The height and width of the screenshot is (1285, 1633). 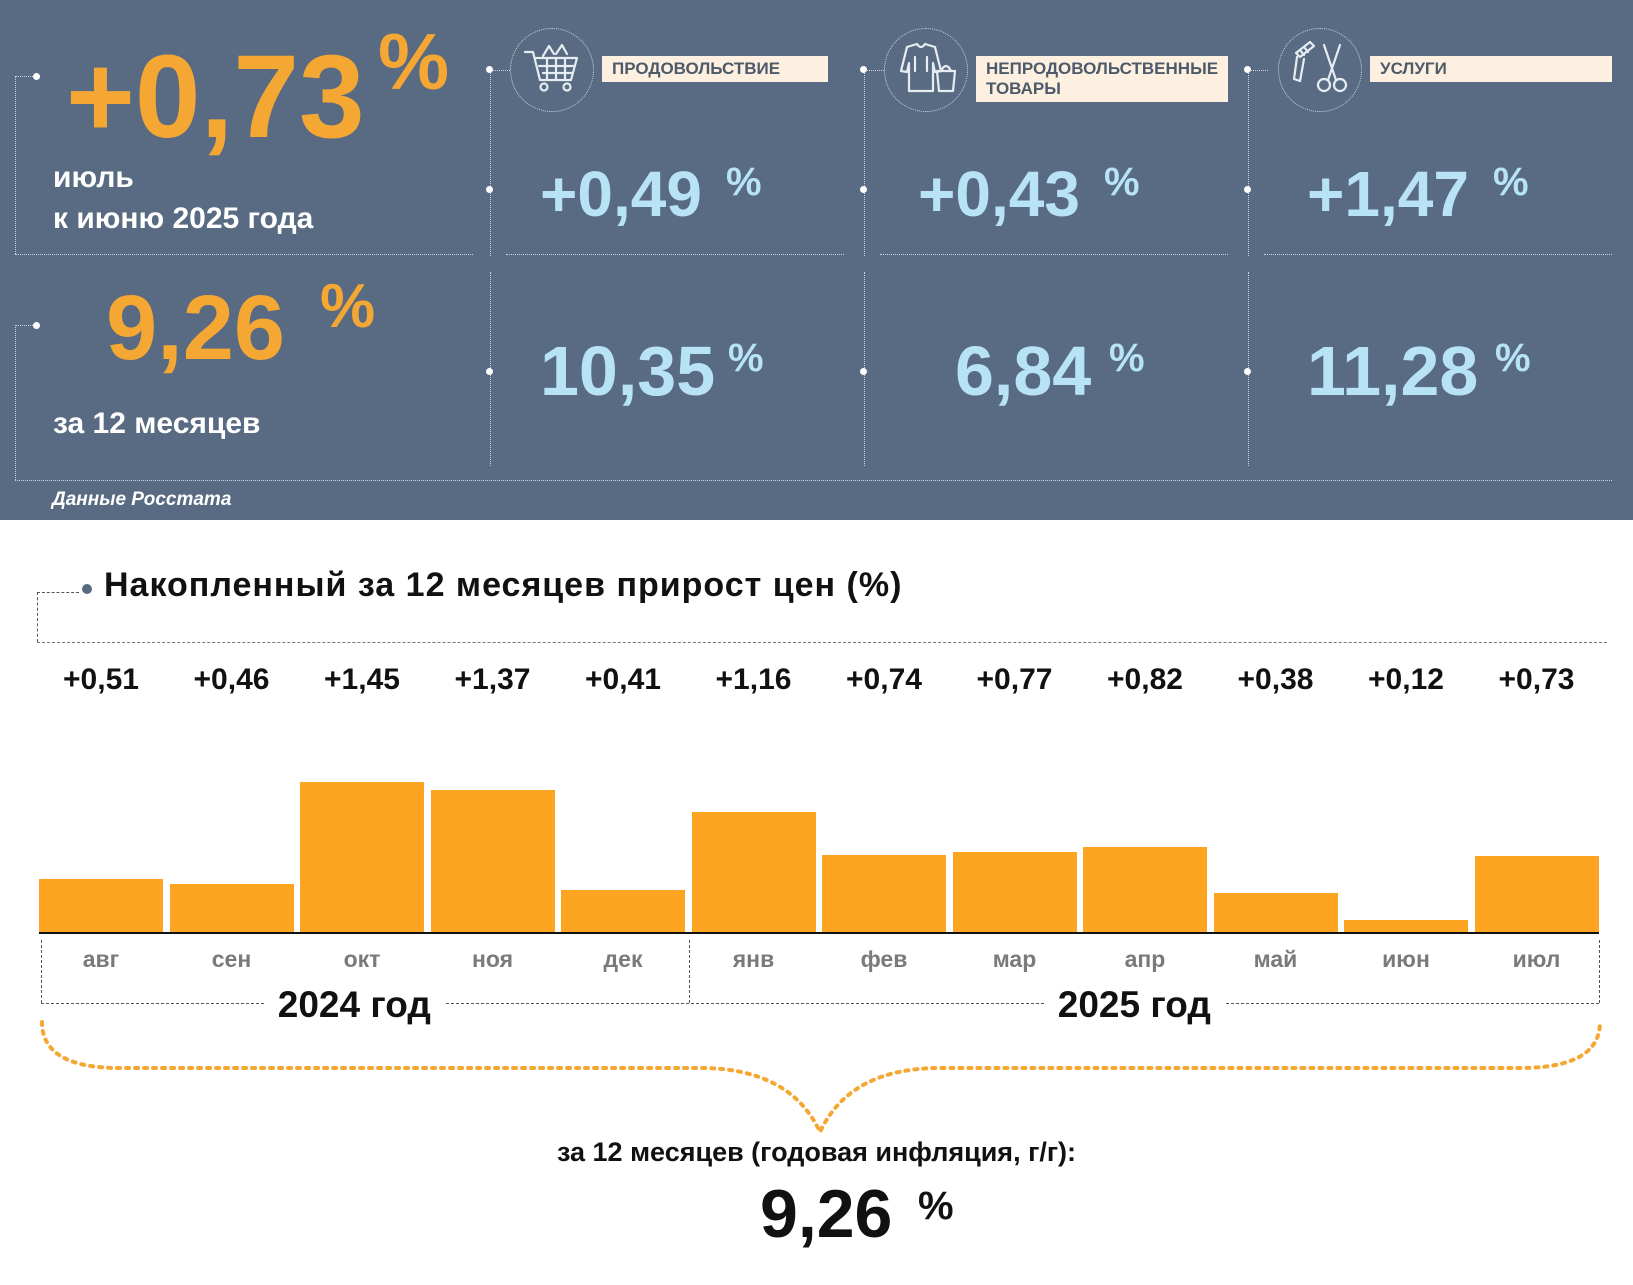 What do you see at coordinates (816, 1152) in the screenshot?
I see `annual-total-label: за 12 месяцев (годовая инфляция, г/г):` at bounding box center [816, 1152].